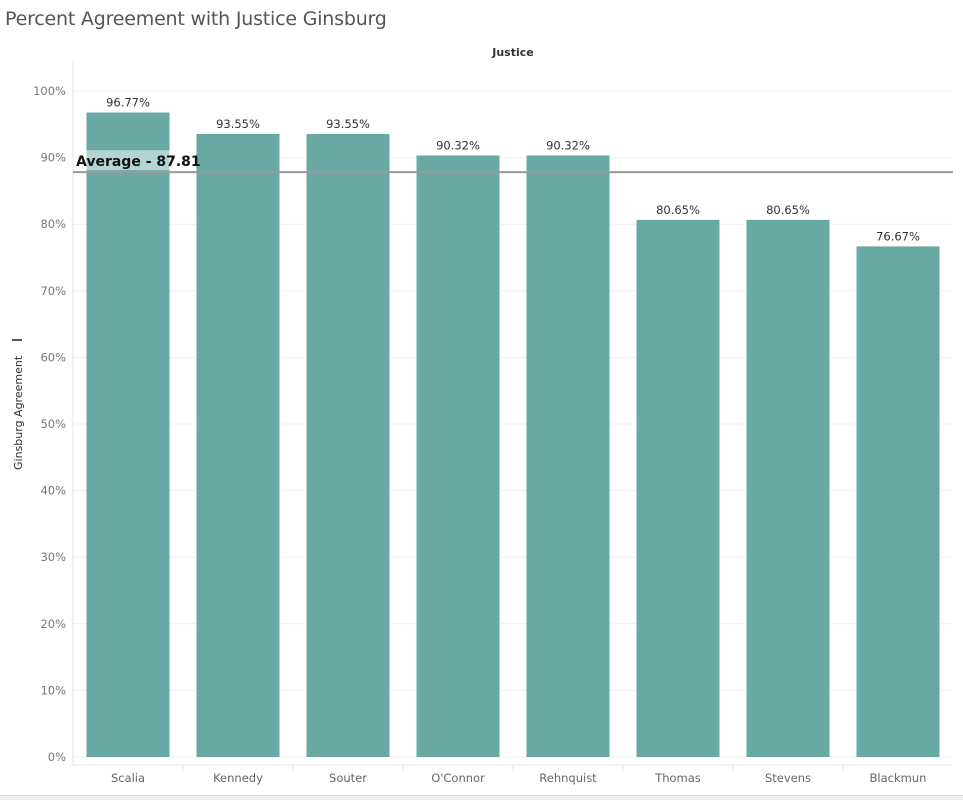 This screenshot has height=800, width=963. What do you see at coordinates (677, 778) in the screenshot?
I see `x-tick-label: Thomas` at bounding box center [677, 778].